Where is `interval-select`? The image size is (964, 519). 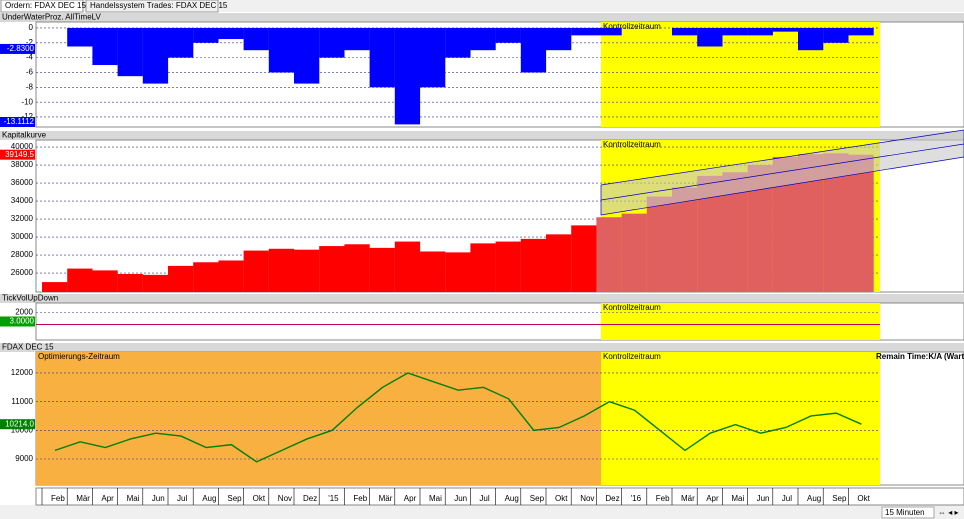
interval-select is located at coordinates (908, 512).